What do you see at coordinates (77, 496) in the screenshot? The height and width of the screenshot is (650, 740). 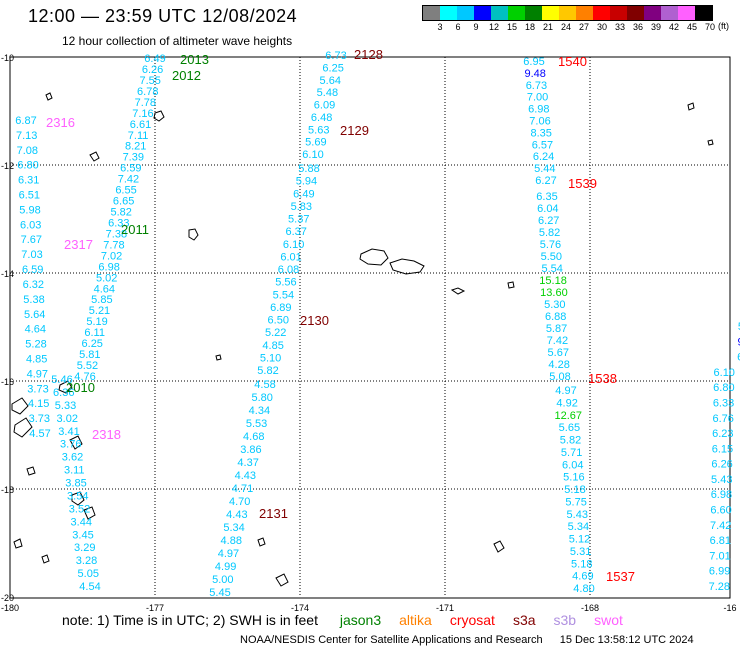 I see `wave-height-value: 3.54` at bounding box center [77, 496].